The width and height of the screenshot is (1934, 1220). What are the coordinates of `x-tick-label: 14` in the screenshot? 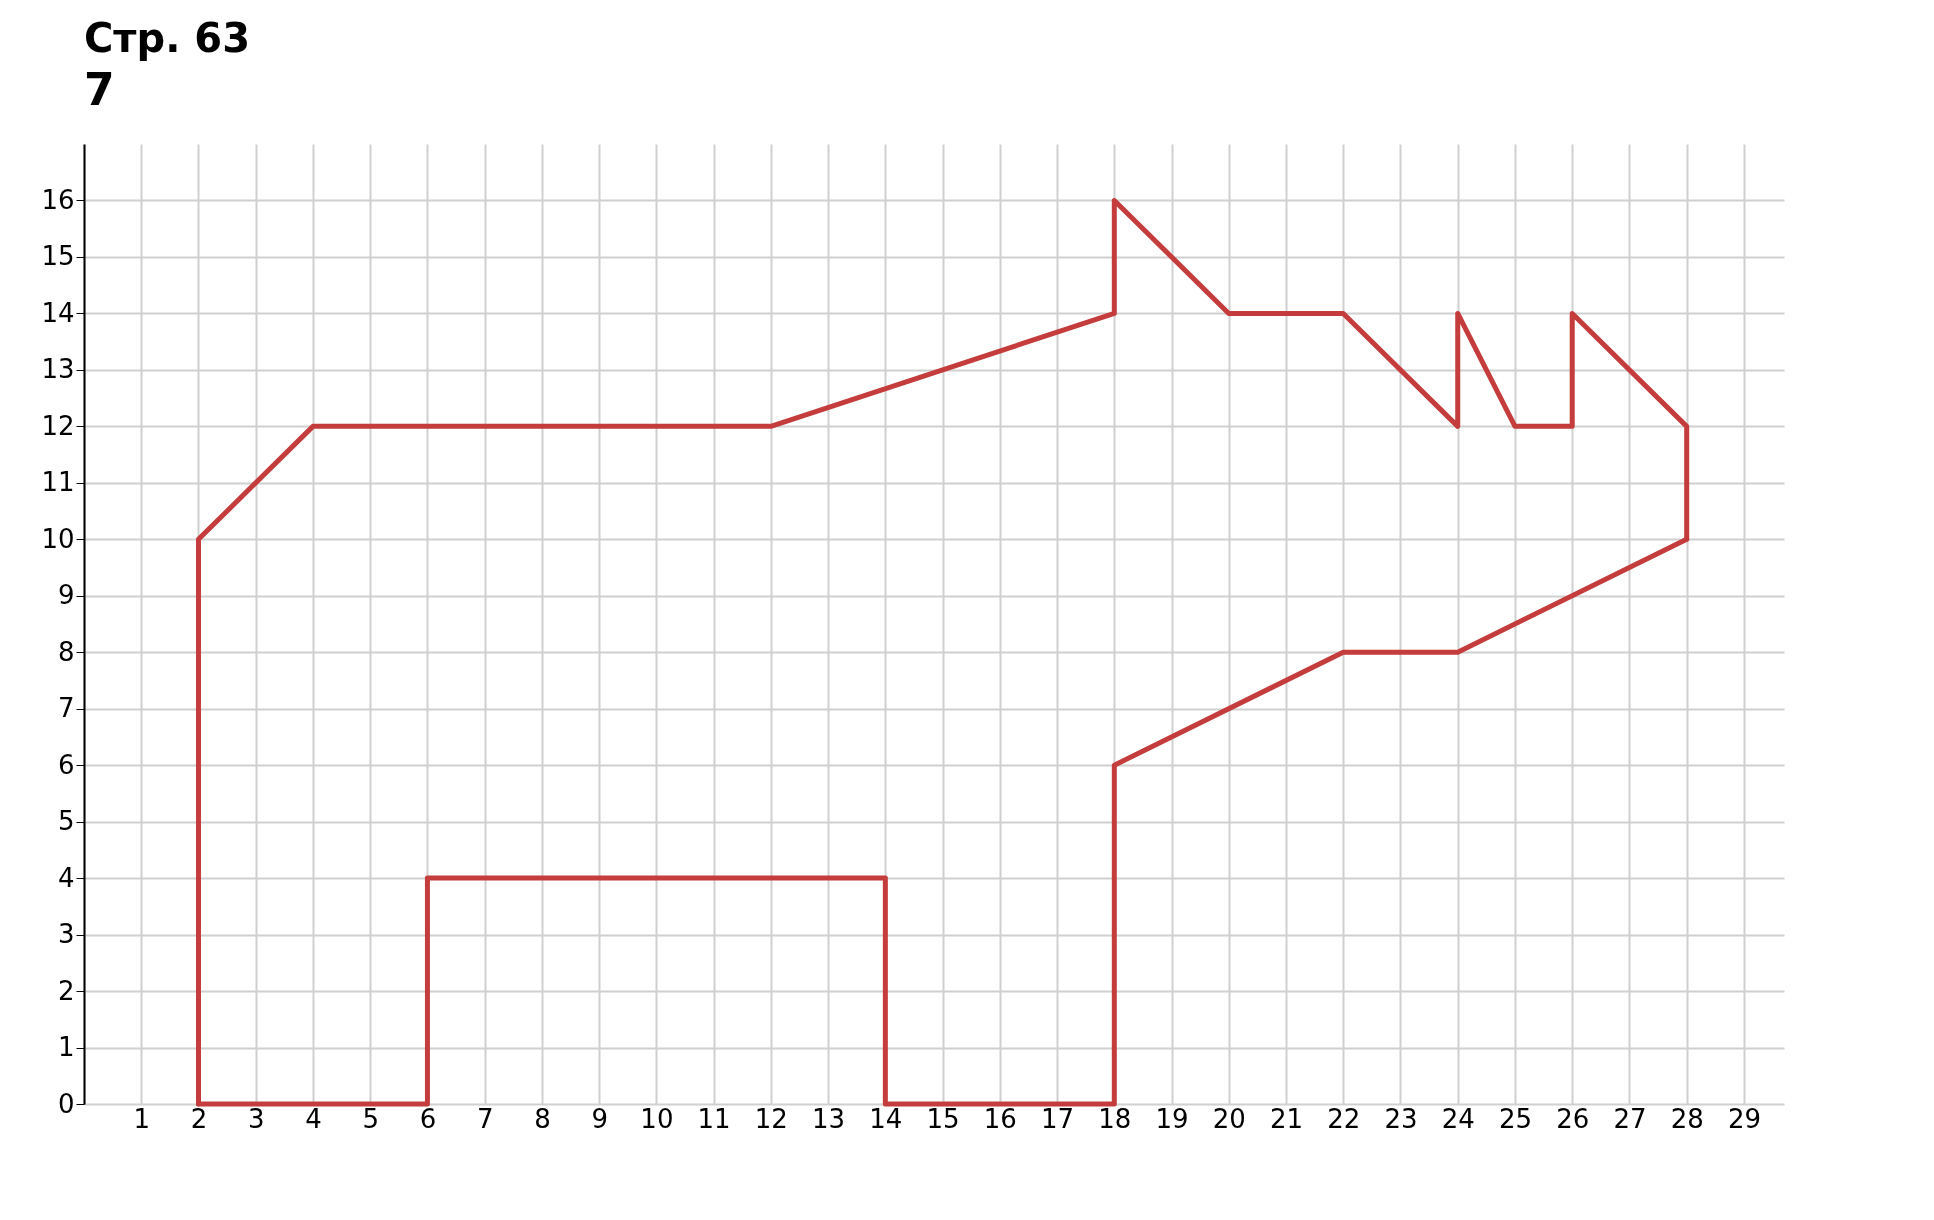 It's located at (886, 1118).